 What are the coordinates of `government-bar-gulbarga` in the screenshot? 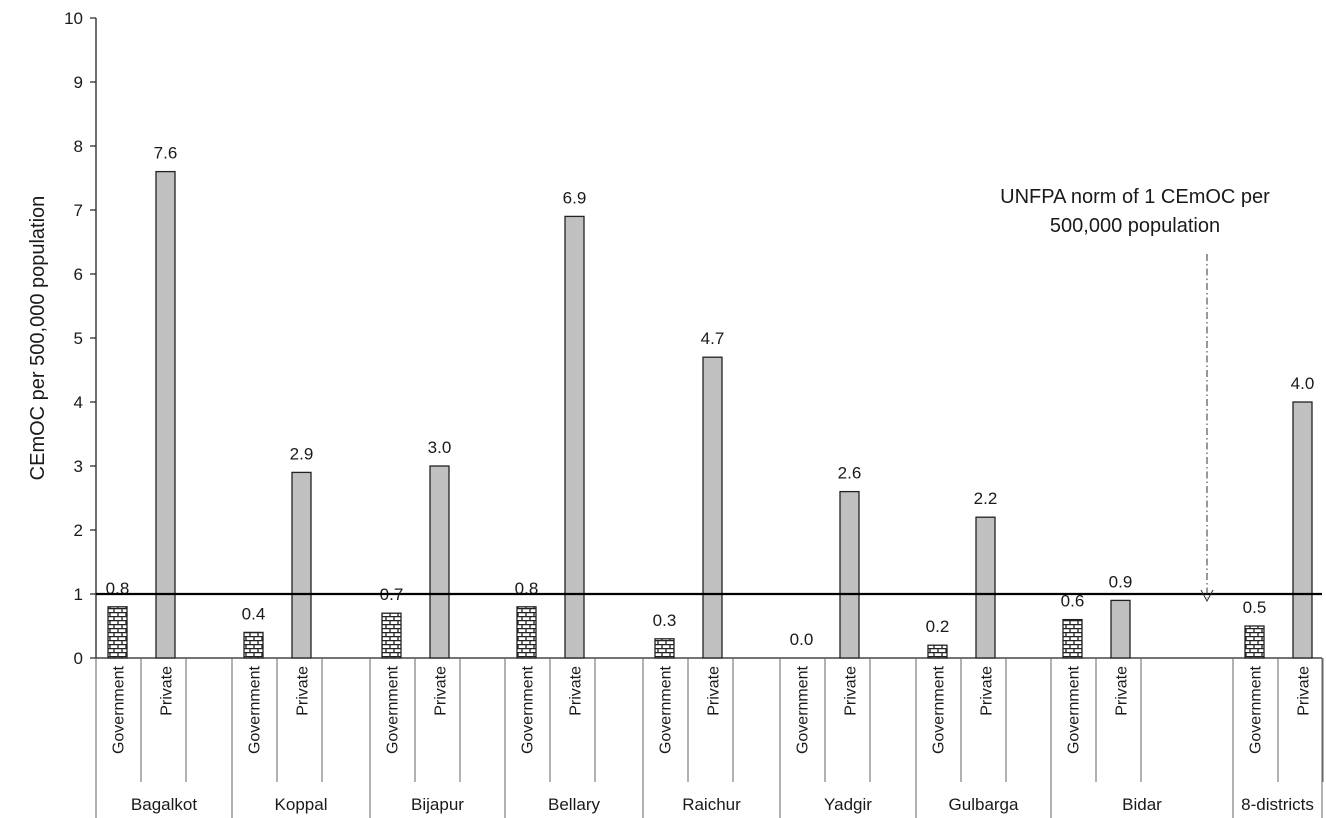 It's located at (937, 651).